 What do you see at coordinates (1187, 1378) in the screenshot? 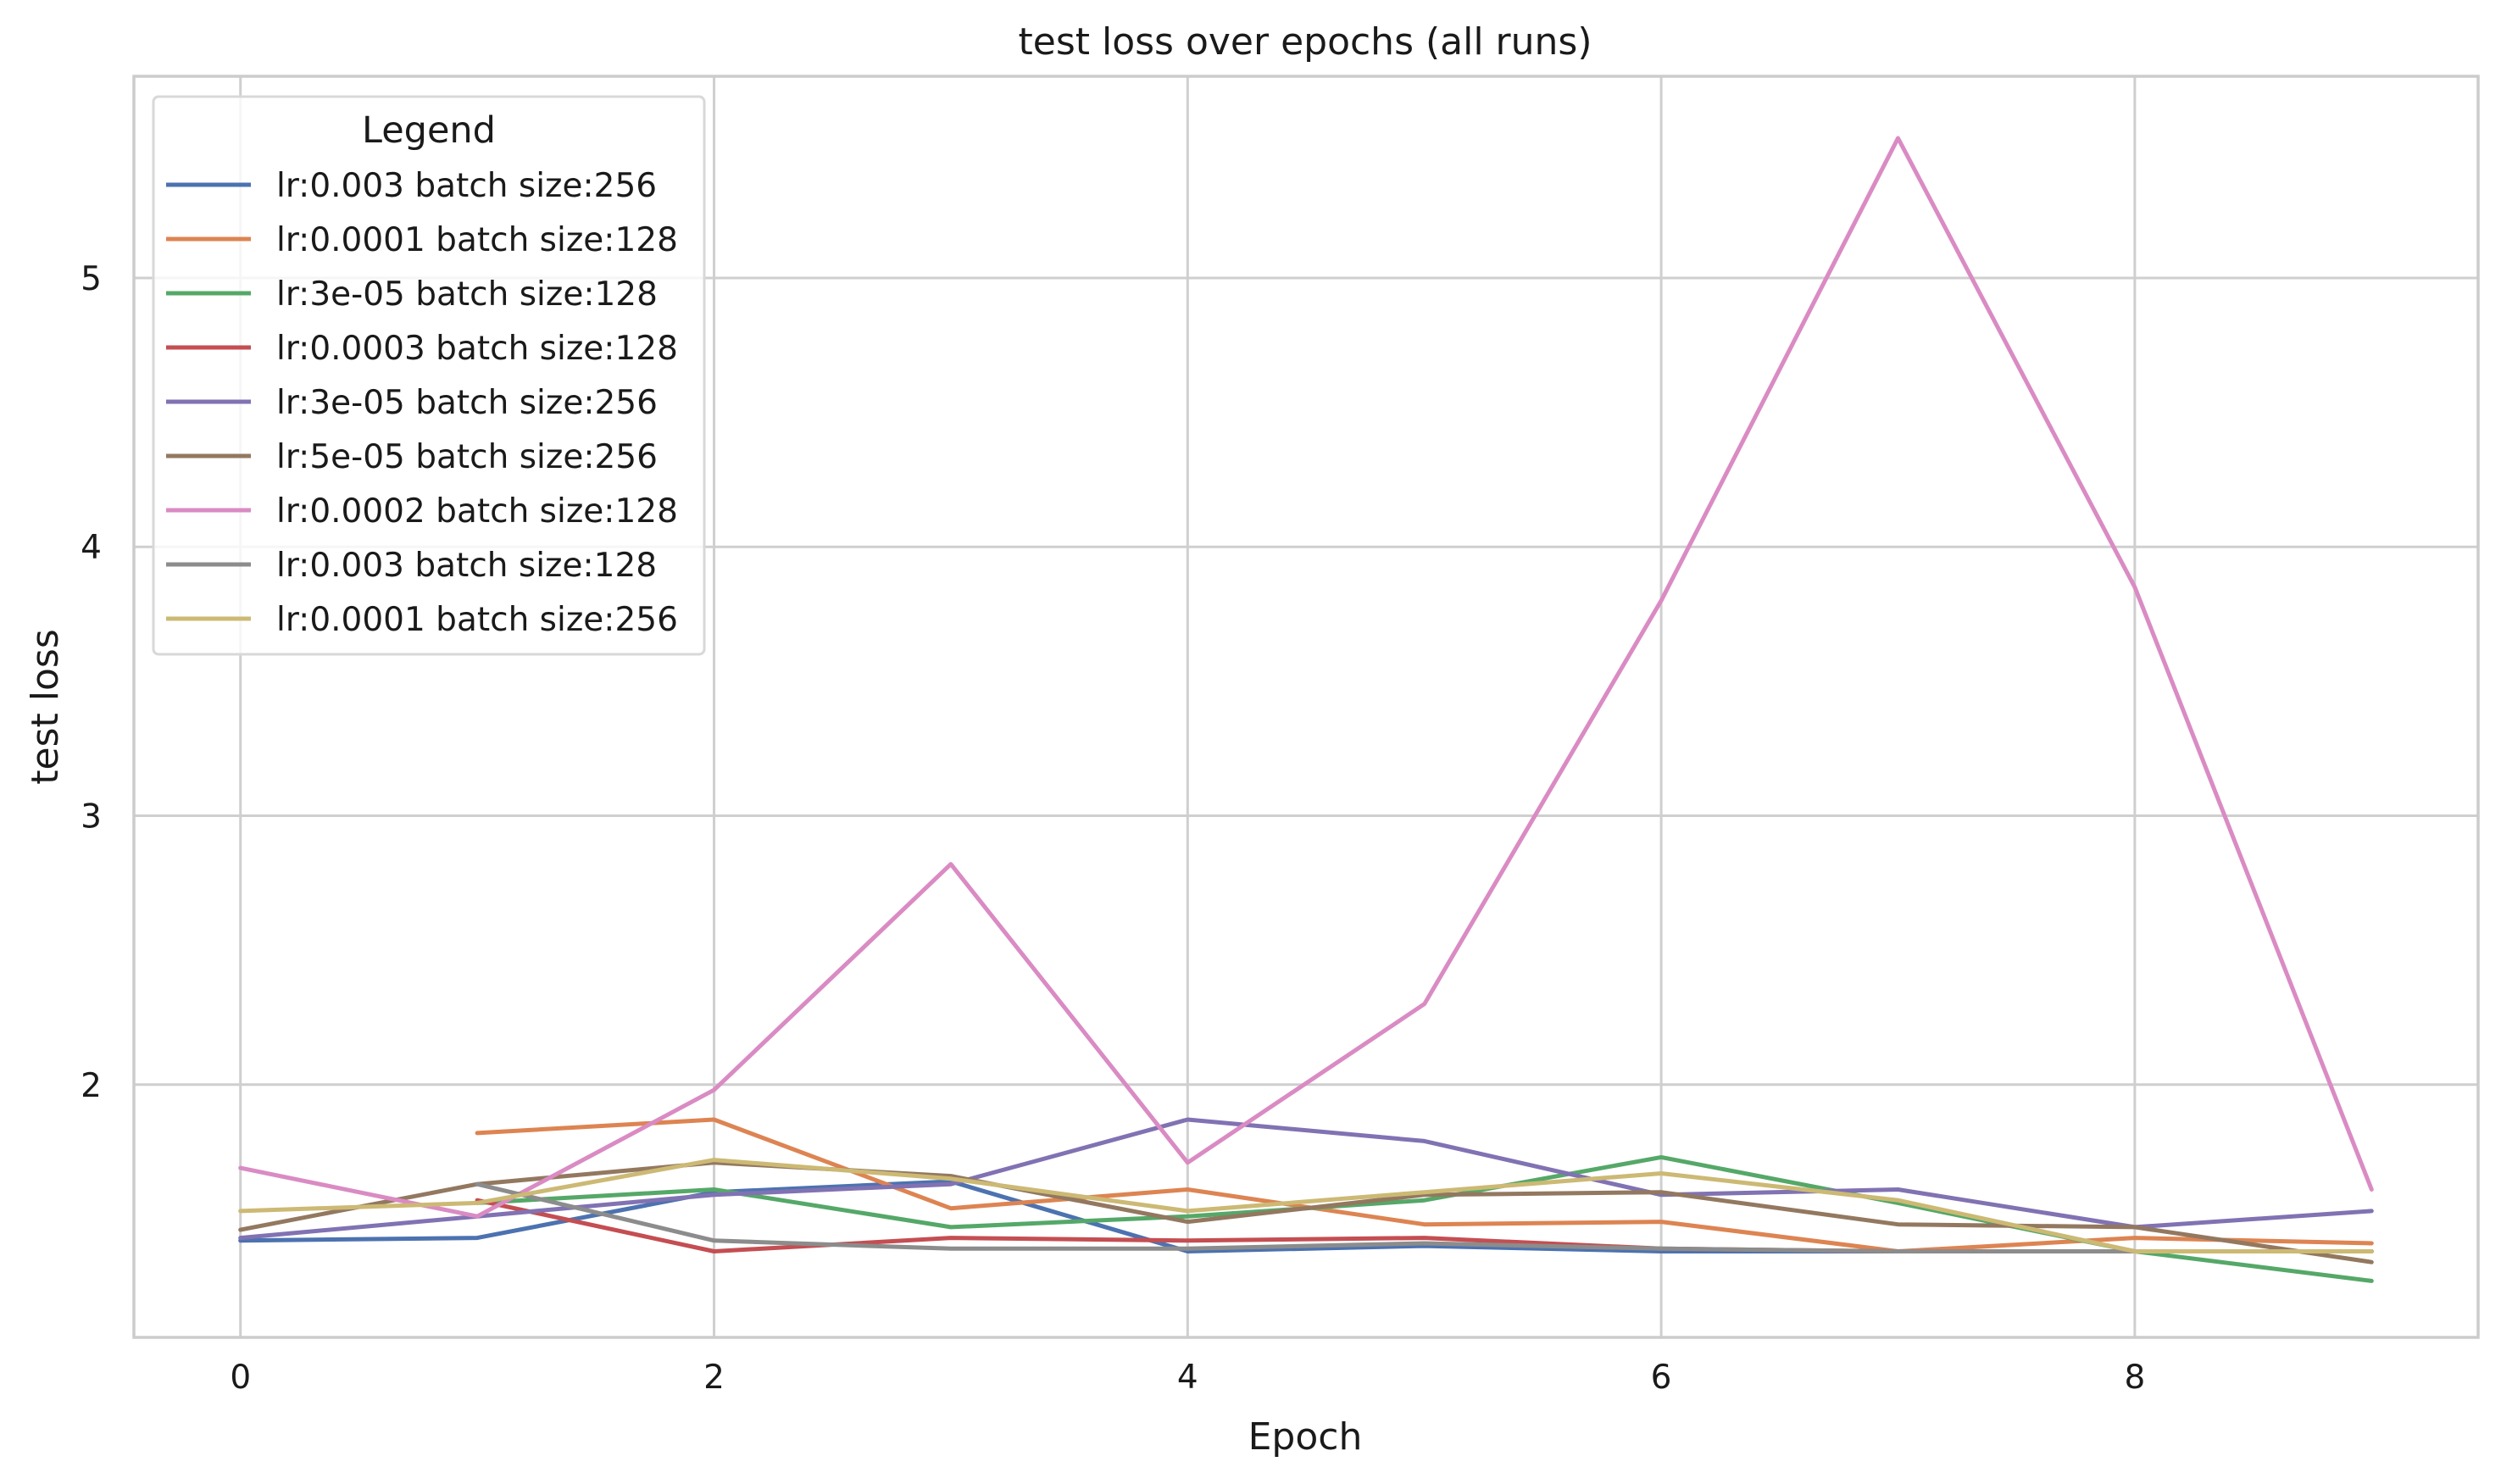
I see `x-tick-label: 4` at bounding box center [1187, 1378].